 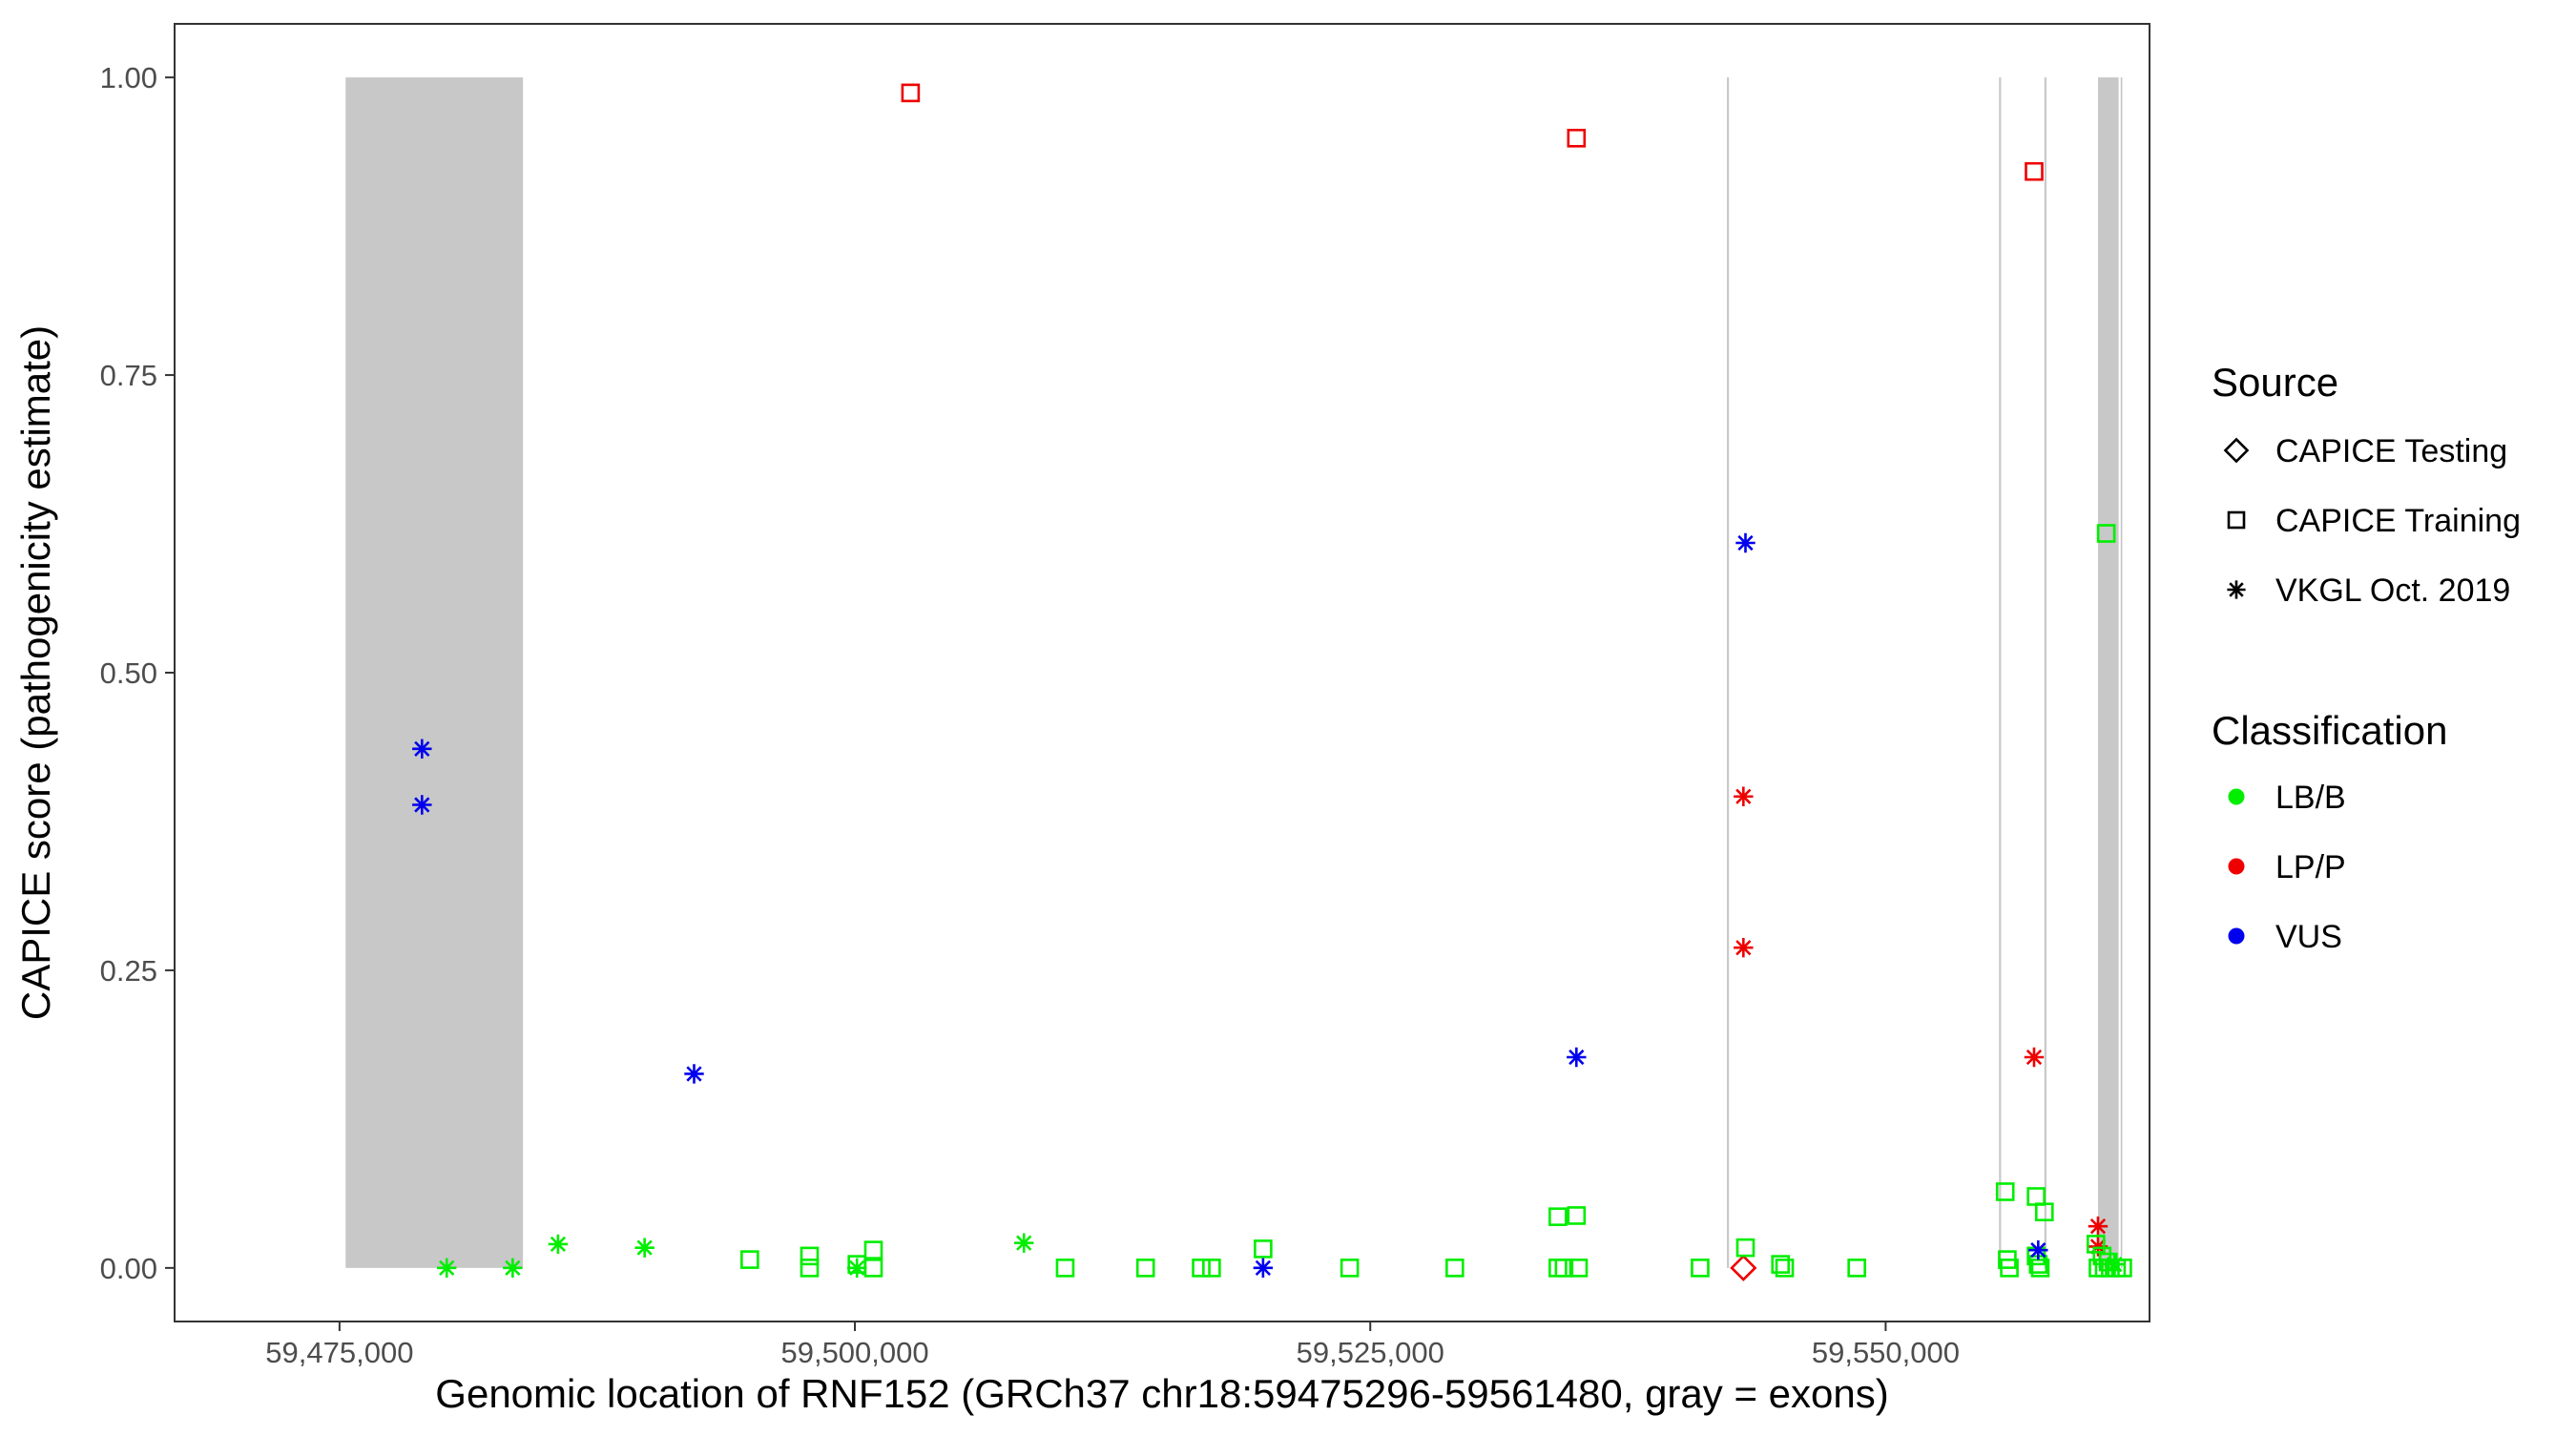 What do you see at coordinates (128, 673) in the screenshot?
I see `y-tick-label: 0.50` at bounding box center [128, 673].